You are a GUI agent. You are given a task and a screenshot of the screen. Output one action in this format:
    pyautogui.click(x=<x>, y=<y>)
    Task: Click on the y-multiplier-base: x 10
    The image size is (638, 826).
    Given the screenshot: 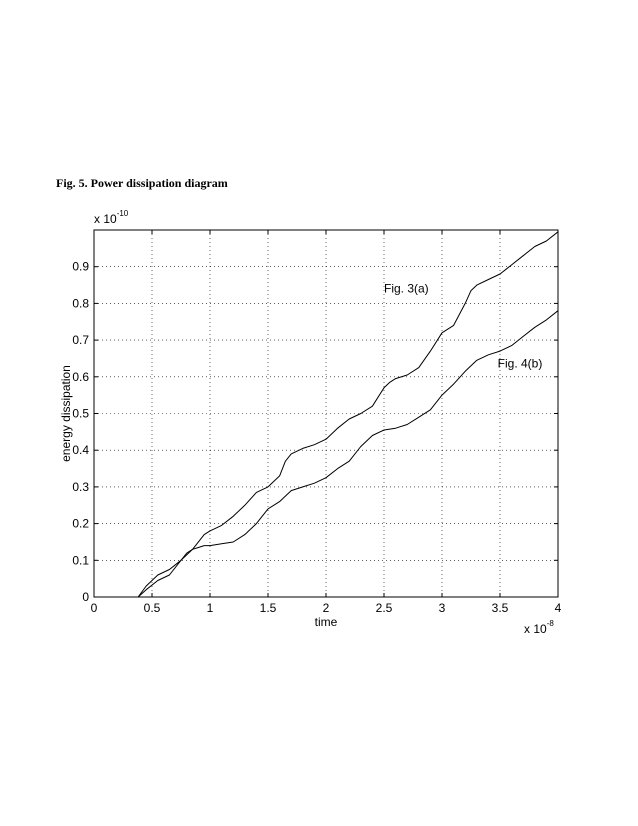 What is the action you would take?
    pyautogui.click(x=105, y=219)
    